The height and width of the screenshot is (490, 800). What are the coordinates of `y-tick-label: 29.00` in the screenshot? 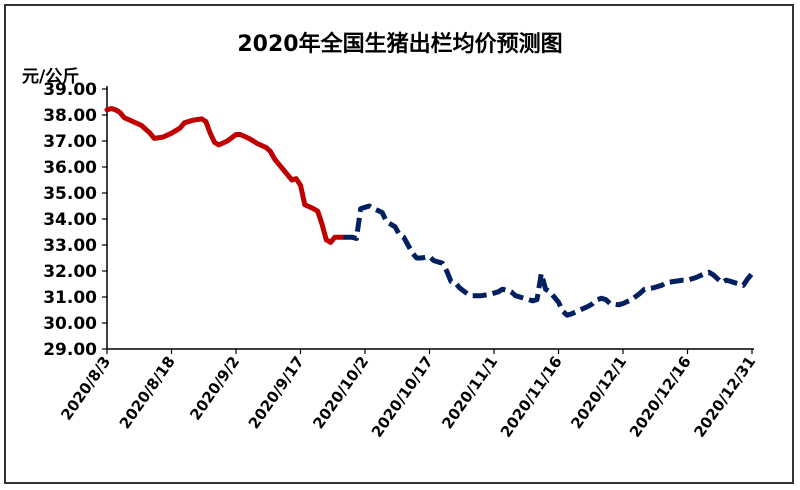 It's located at (70, 350).